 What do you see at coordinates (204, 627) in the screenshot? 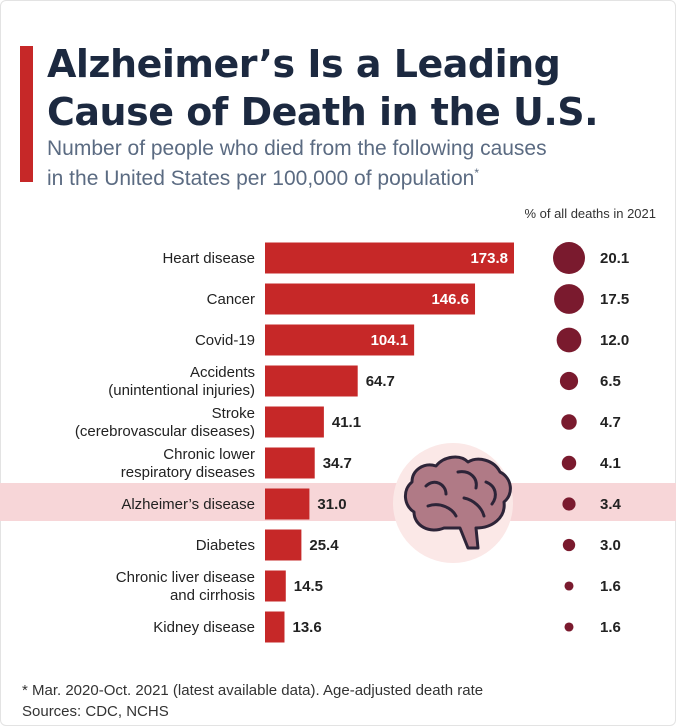
I see `category-label: Kidney disease` at bounding box center [204, 627].